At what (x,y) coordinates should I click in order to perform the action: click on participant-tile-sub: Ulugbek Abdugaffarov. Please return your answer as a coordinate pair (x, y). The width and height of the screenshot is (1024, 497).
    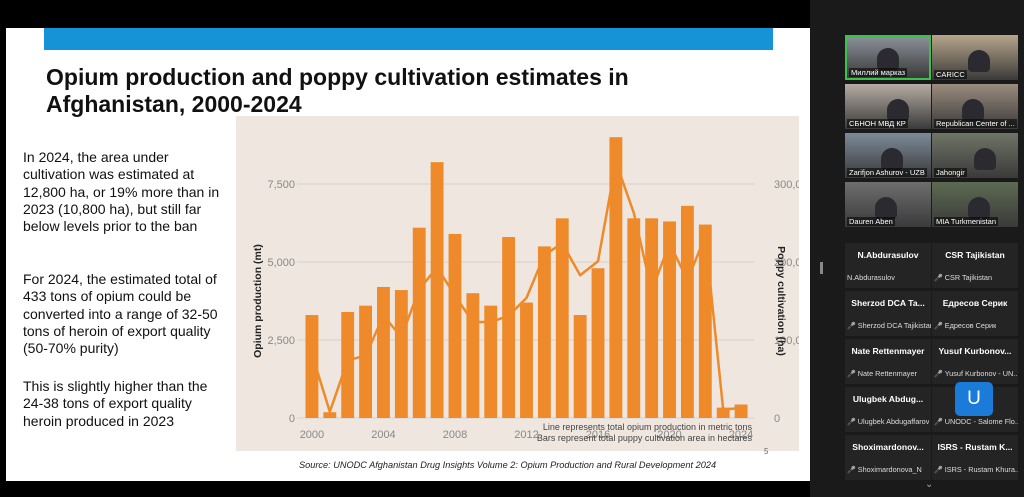
    Looking at the image, I should click on (893, 421).